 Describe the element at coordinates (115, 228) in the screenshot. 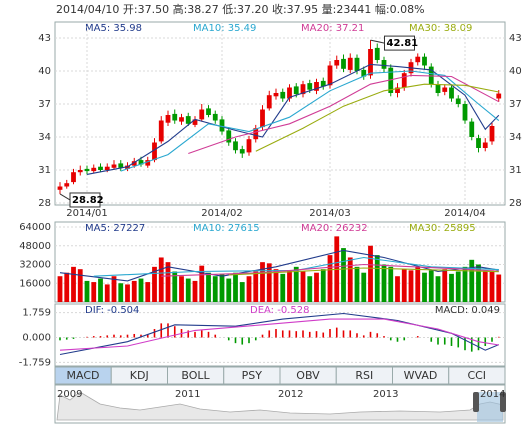

I see `legend-label: MA5: 27227` at that location.